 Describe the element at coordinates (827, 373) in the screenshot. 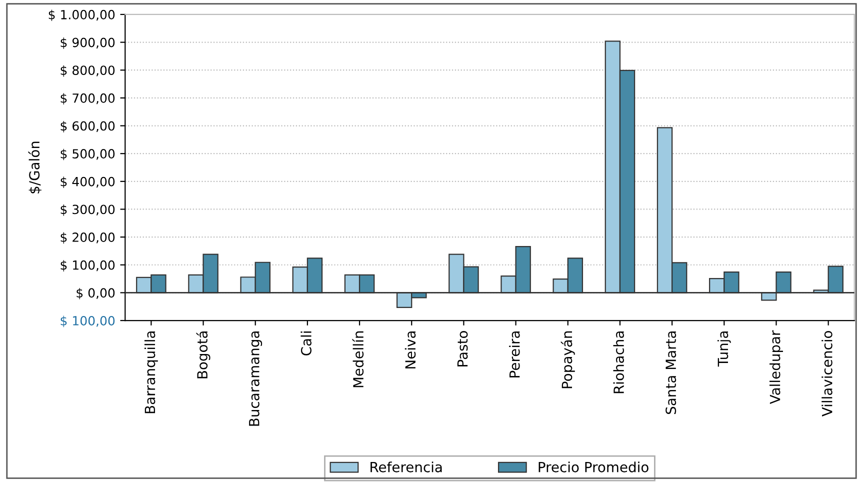

I see `x-tick-label: Villavicencio` at that location.